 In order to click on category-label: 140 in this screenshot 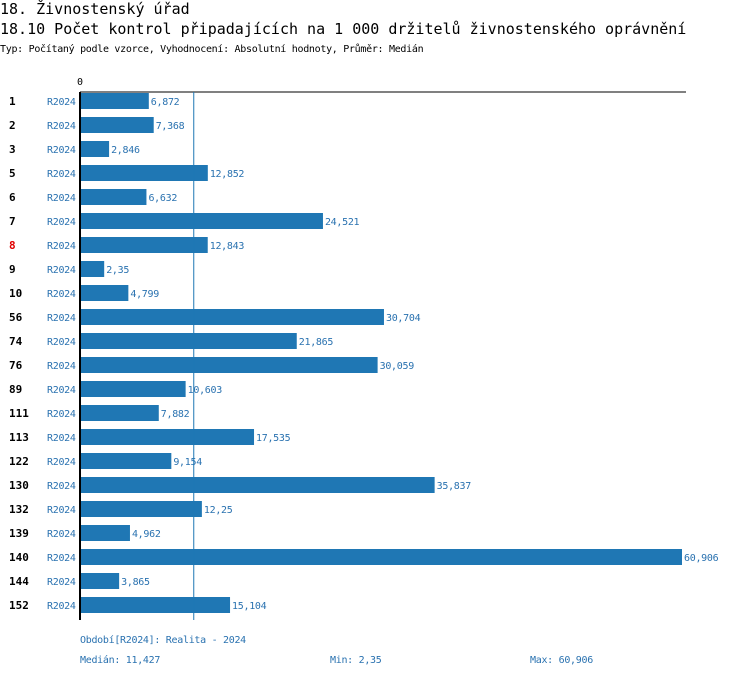, I will do `click(19, 557)`.